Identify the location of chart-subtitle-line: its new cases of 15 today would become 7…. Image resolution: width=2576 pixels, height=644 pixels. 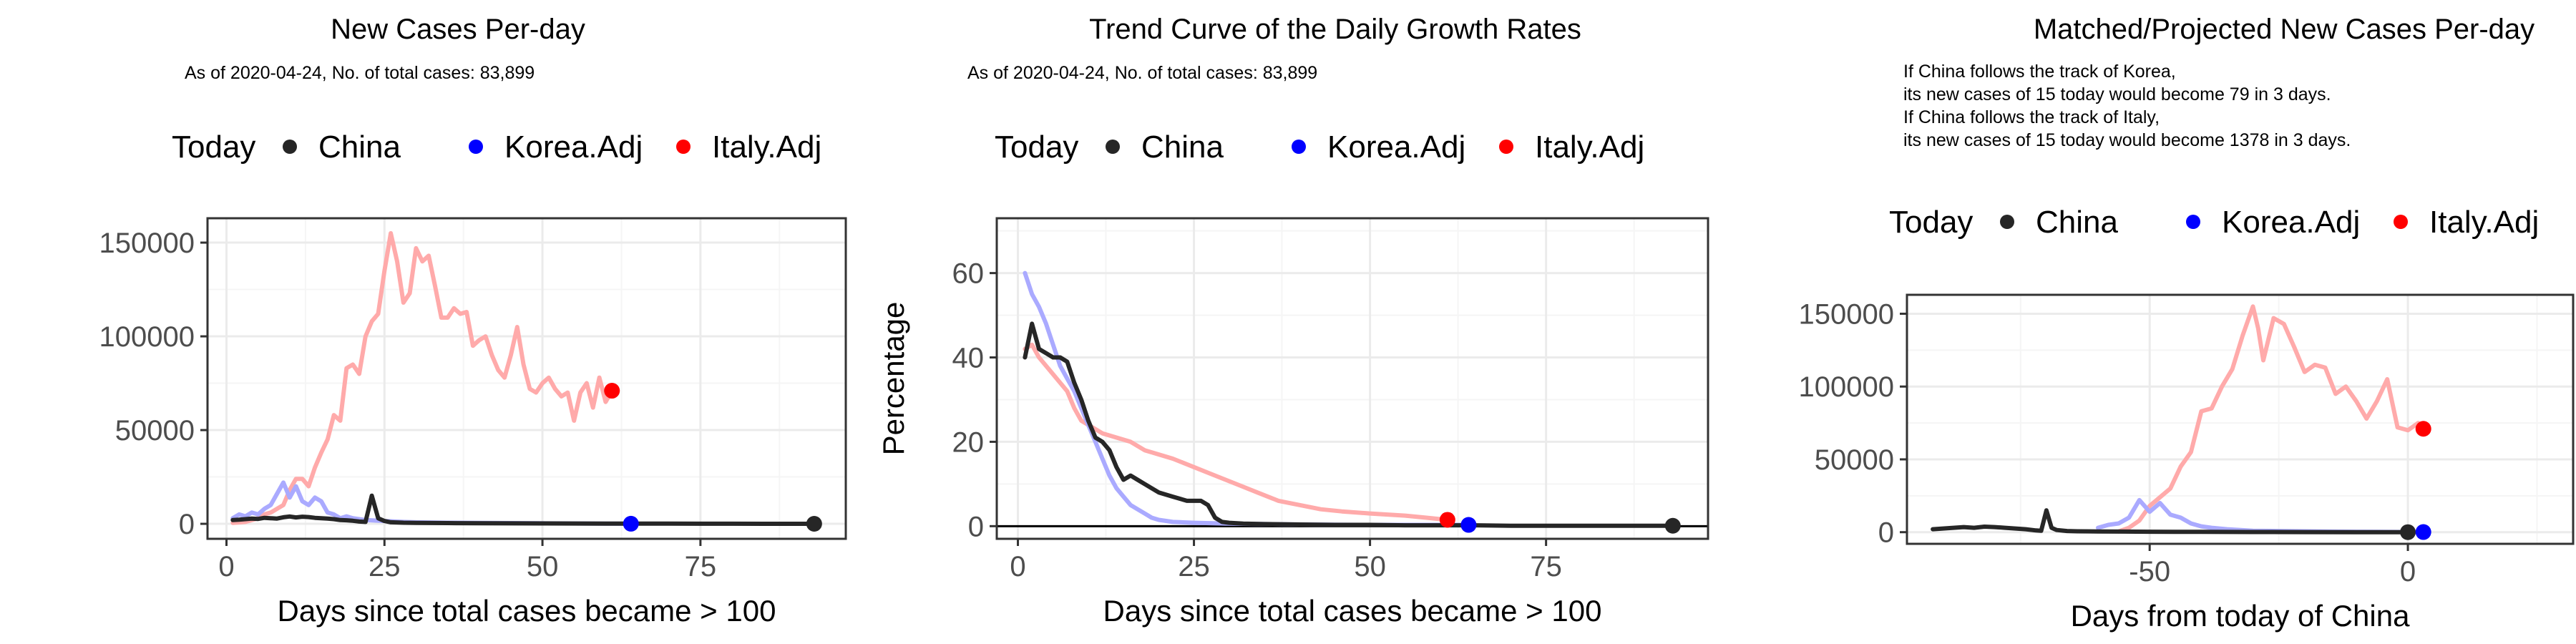
(2117, 94).